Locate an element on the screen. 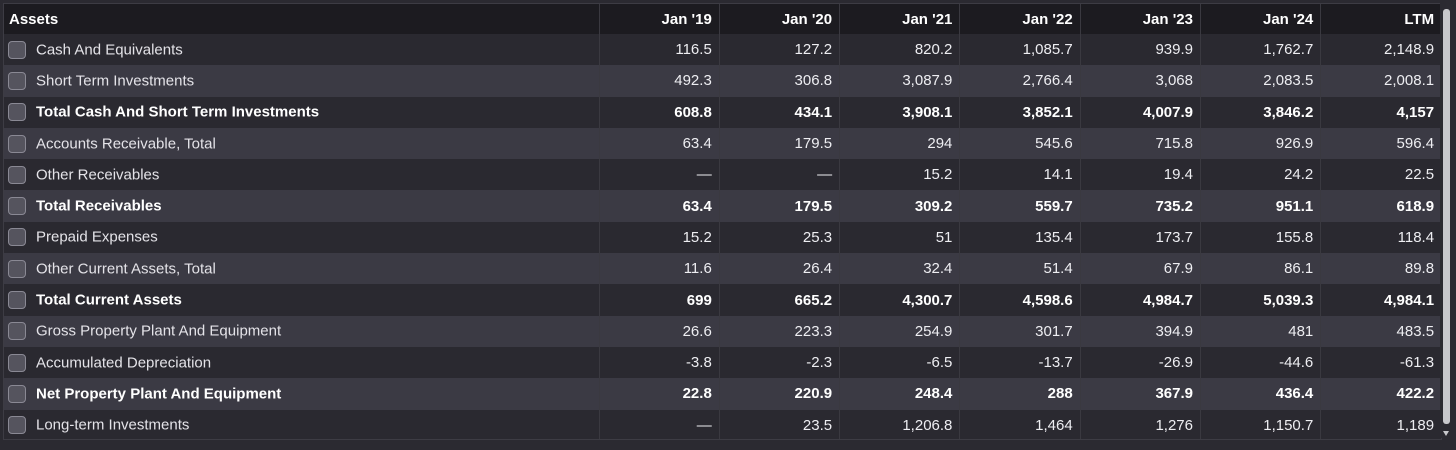 The height and width of the screenshot is (450, 1456). header-column: Jan '24 is located at coordinates (1261, 19).